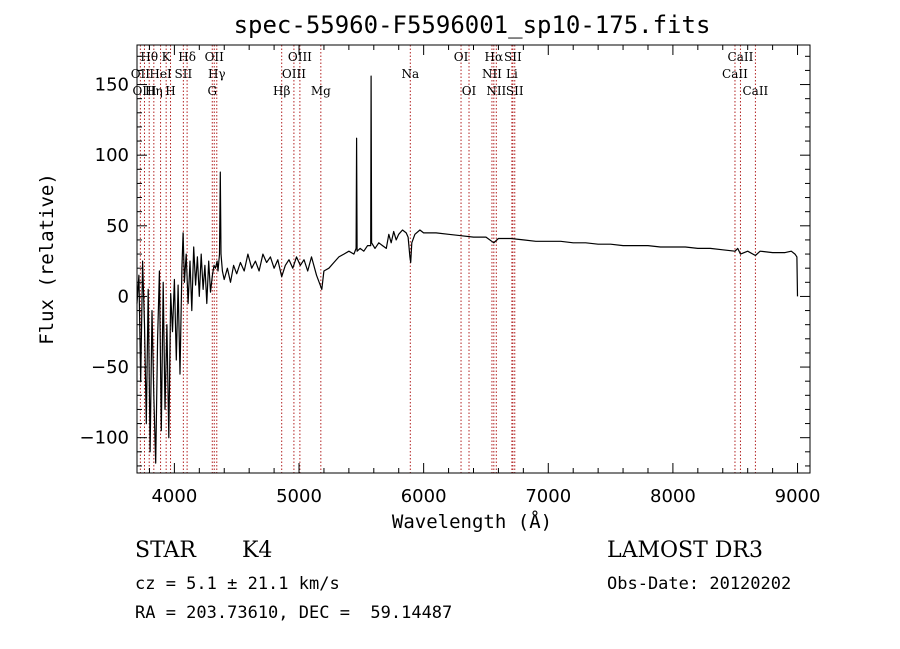  I want to click on line-label-hα: Hα, so click(494, 57).